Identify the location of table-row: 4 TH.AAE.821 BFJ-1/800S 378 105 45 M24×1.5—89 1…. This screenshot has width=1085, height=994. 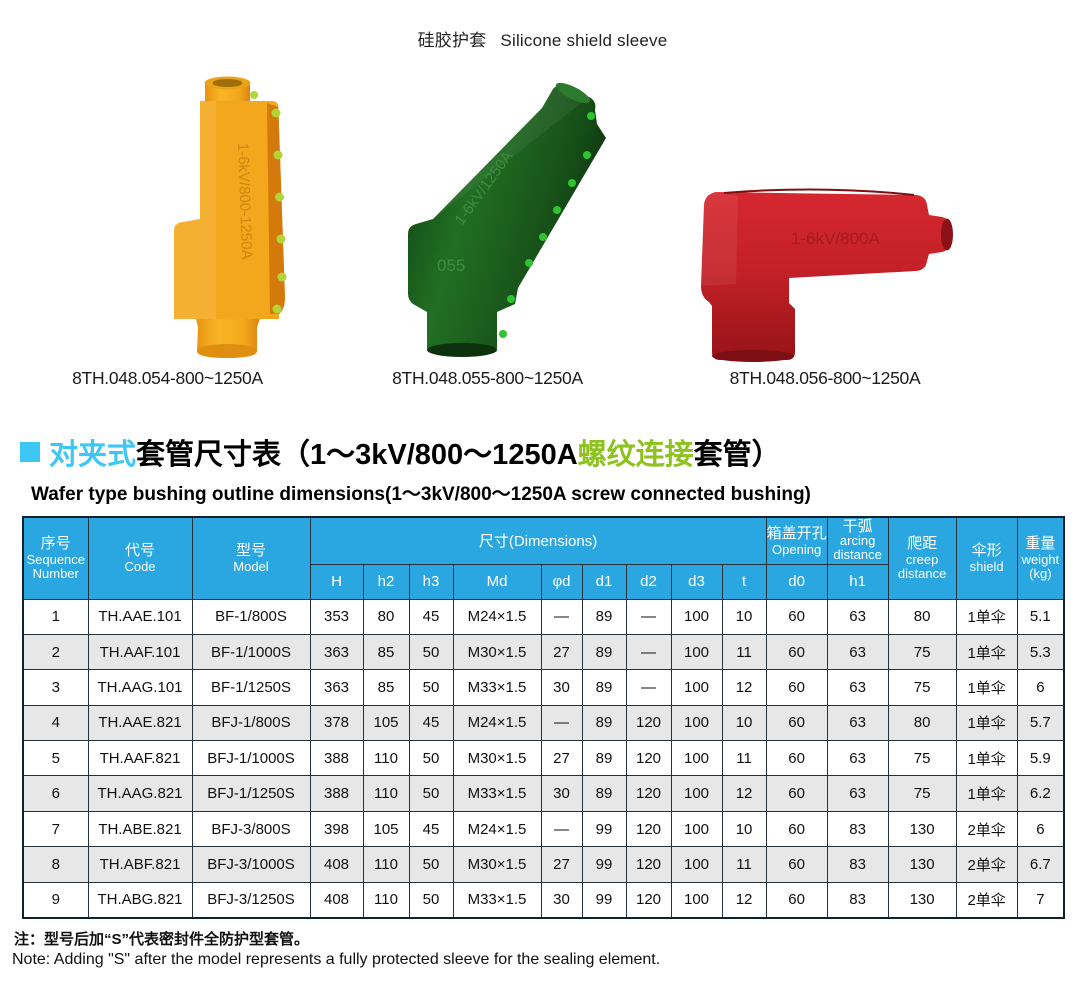
(543, 723).